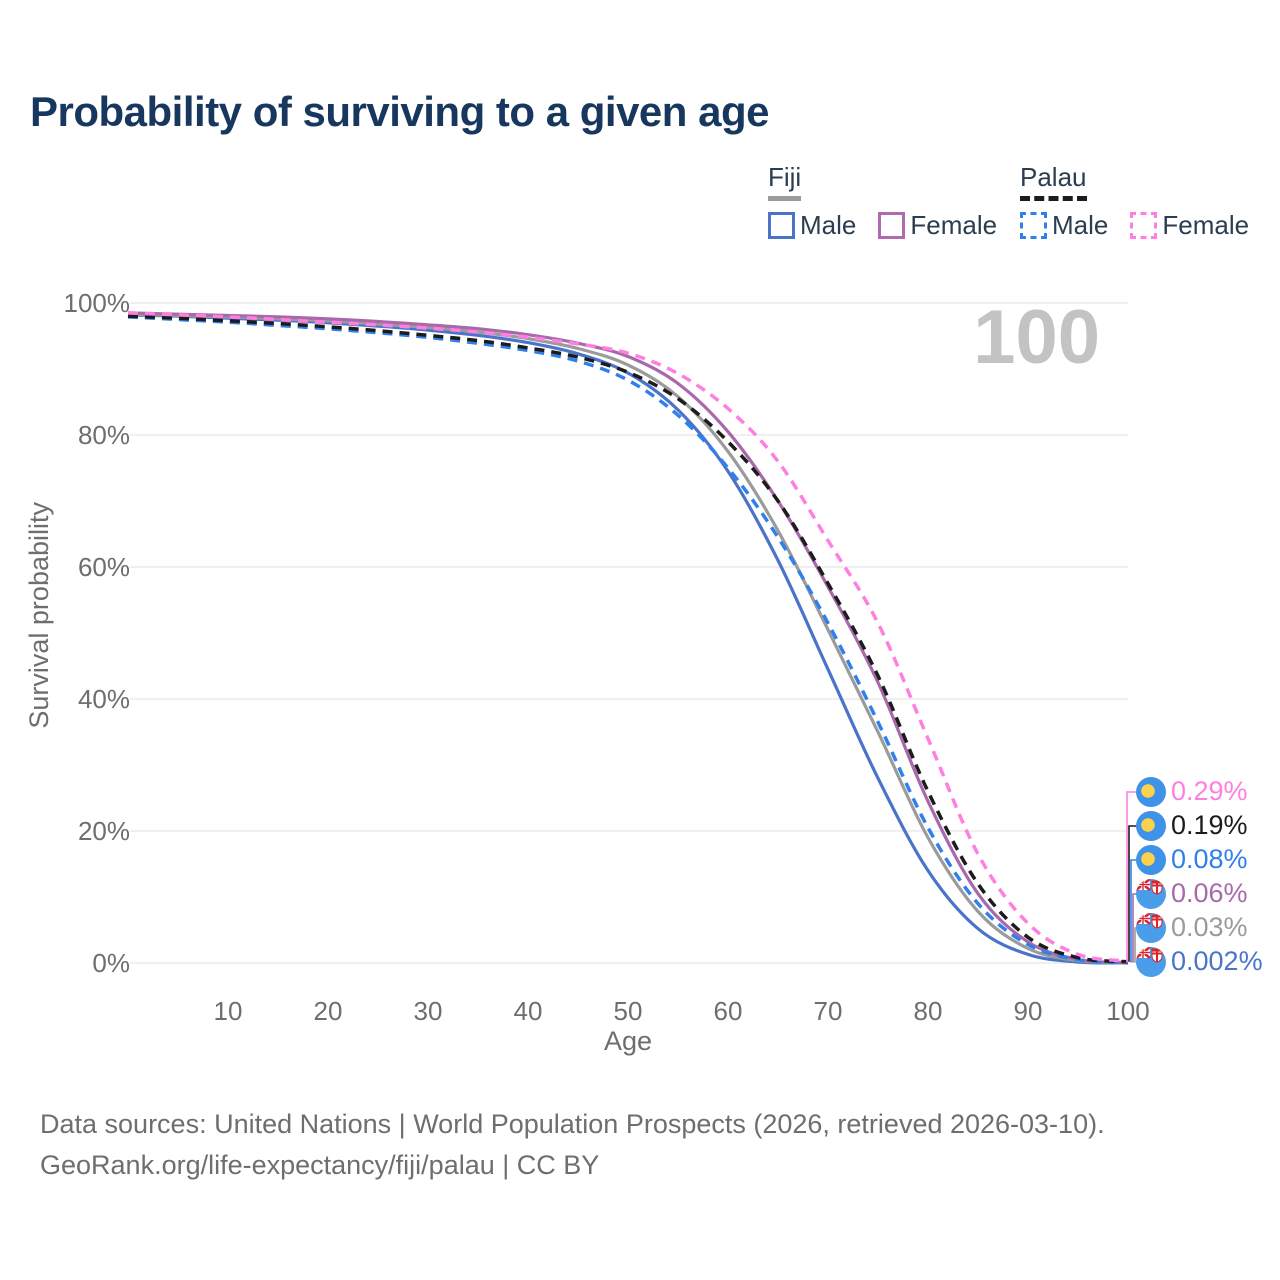 The image size is (1280, 1280). I want to click on hovered-age-watermark: 100, so click(1036, 337).